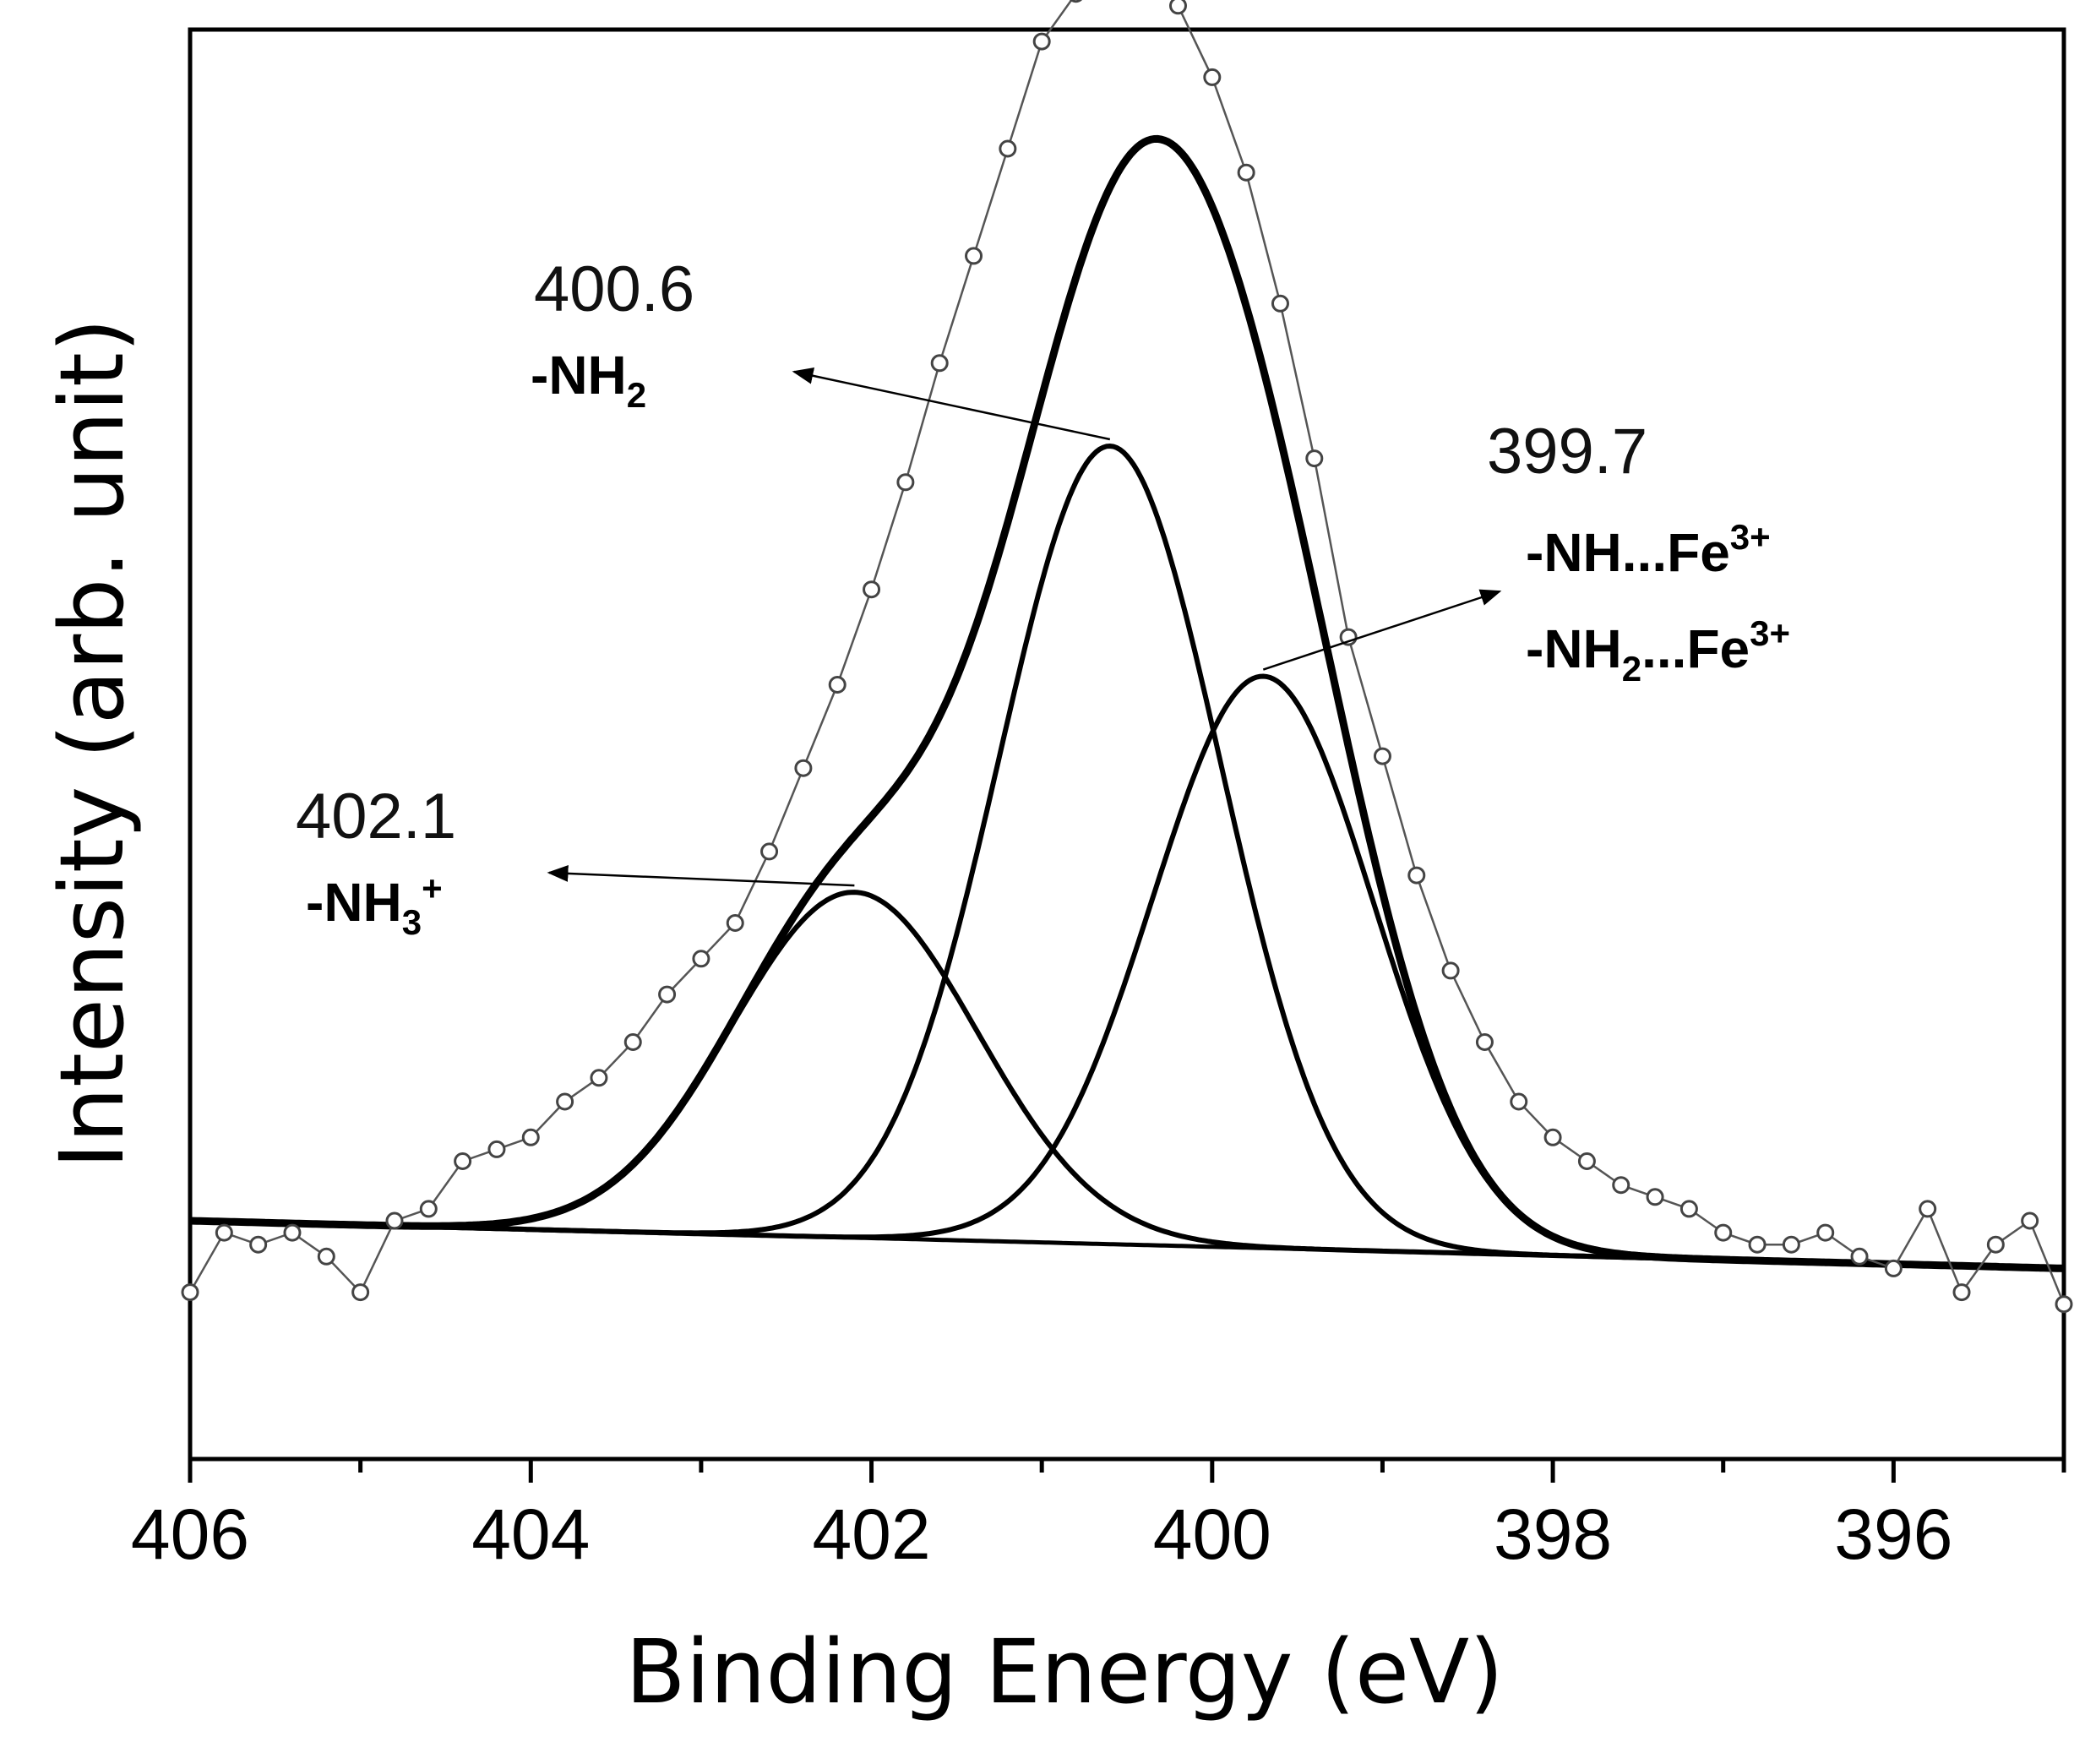  What do you see at coordinates (1628, 552) in the screenshot?
I see `annotation-399-line1-main: -NH...Fe` at bounding box center [1628, 552].